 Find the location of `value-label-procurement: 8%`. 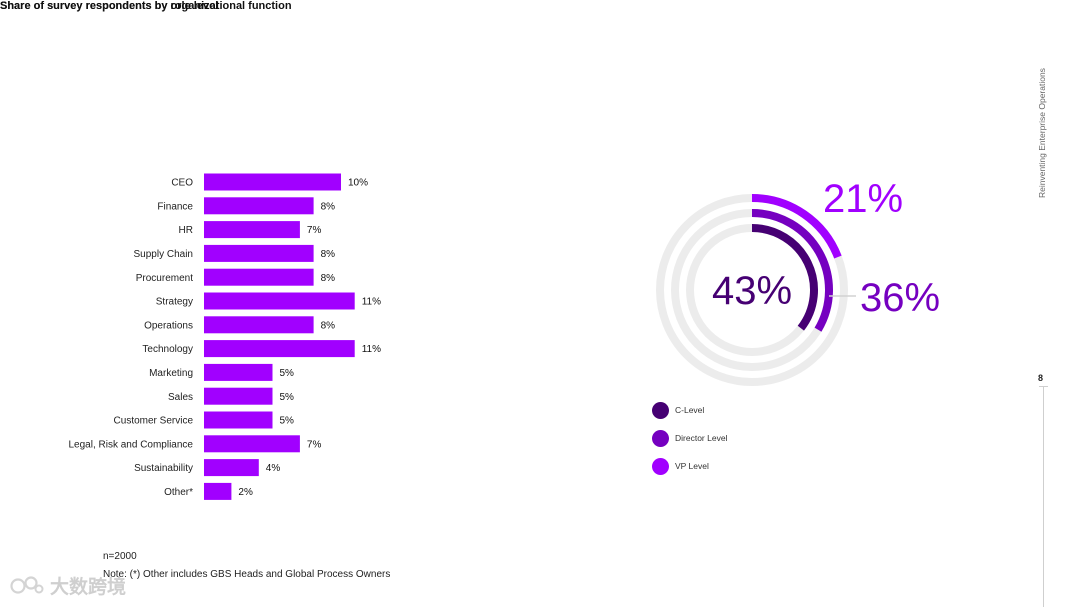

value-label-procurement: 8% is located at coordinates (328, 278).